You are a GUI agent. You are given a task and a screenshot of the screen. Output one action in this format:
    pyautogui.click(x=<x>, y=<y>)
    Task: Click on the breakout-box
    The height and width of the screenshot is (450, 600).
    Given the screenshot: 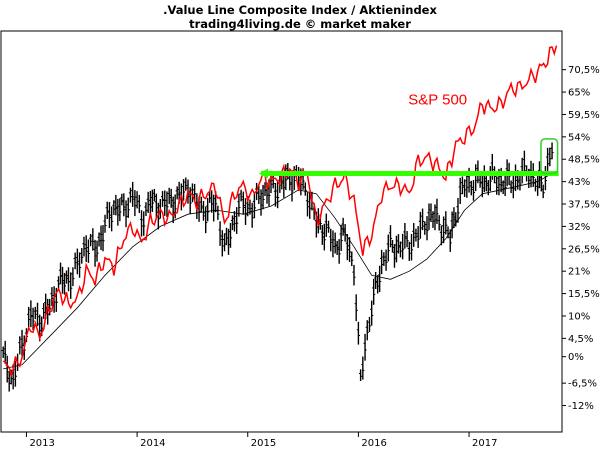 What is the action you would take?
    pyautogui.click(x=549, y=156)
    